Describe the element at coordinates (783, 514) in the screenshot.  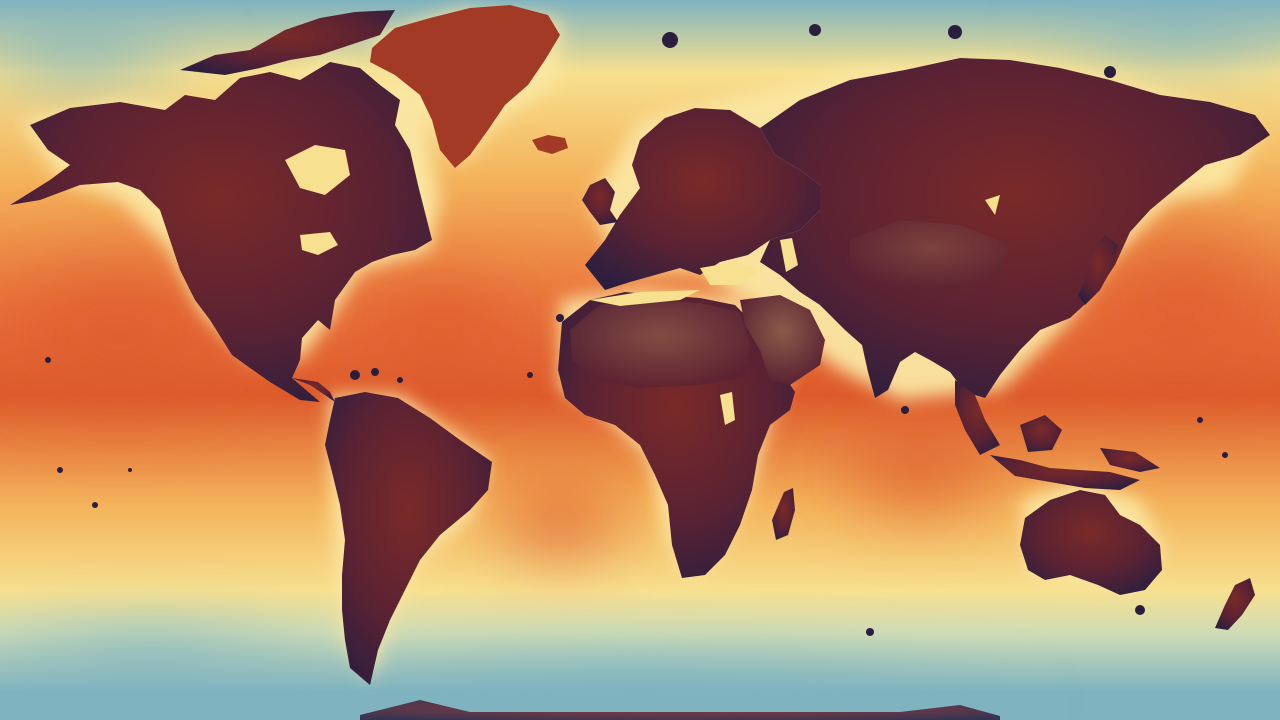
I see `landmass-madagascar` at that location.